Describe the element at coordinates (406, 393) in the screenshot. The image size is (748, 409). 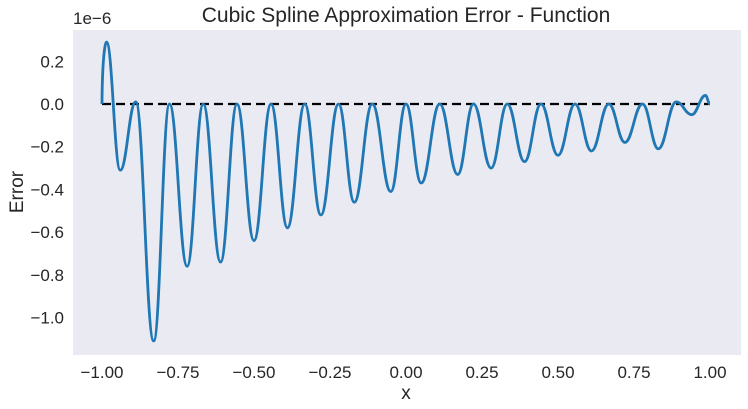
I see `x-axis-label: x` at that location.